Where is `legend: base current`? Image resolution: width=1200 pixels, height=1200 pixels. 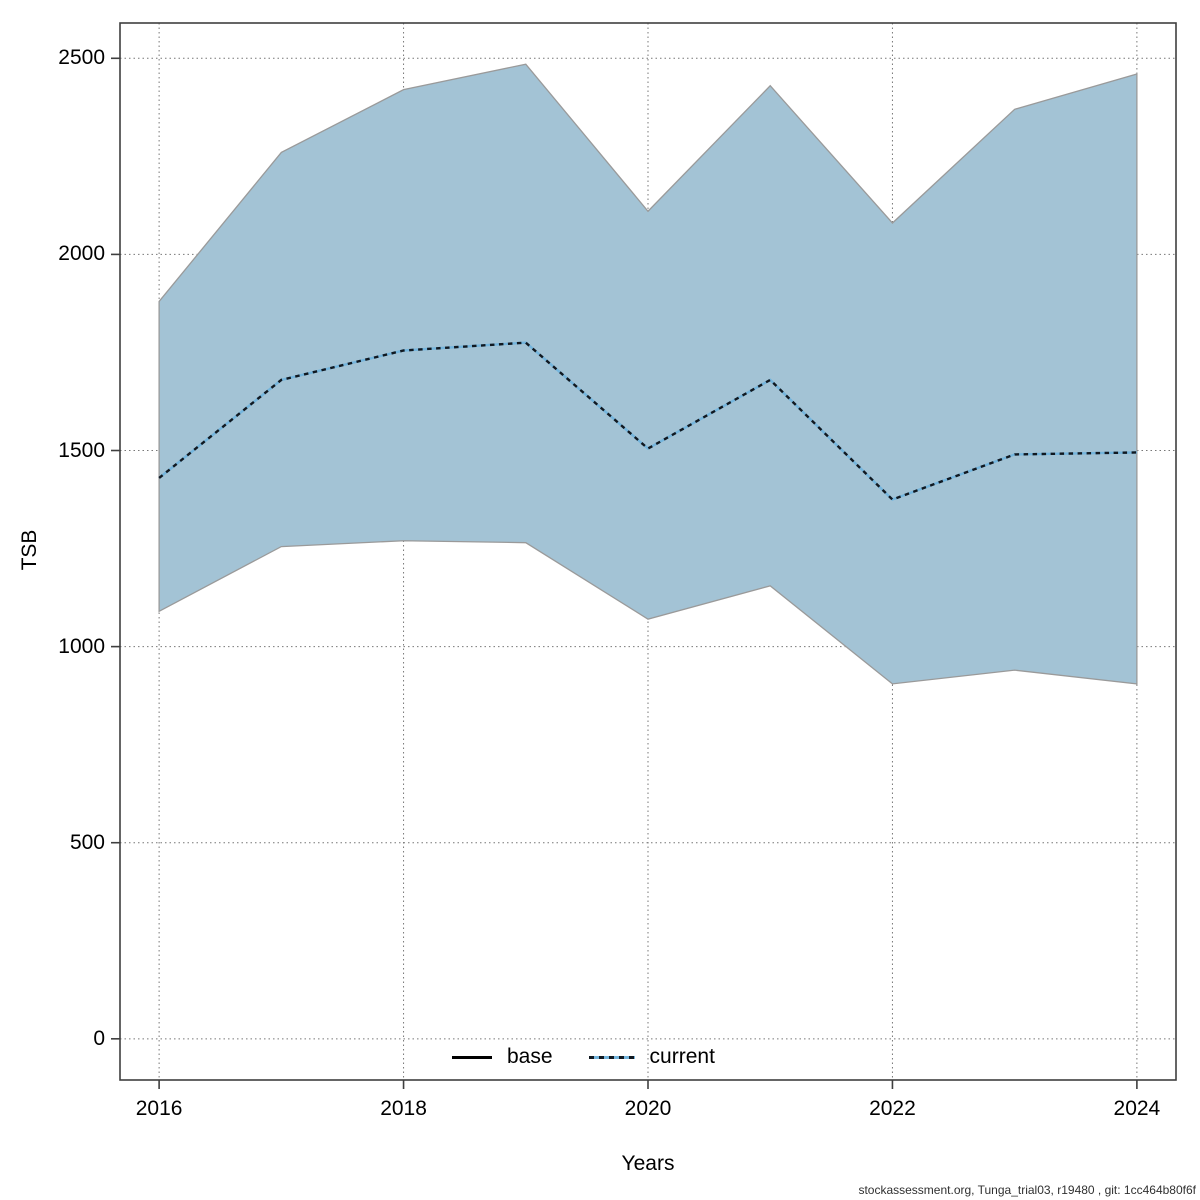
legend: base current is located at coordinates (583, 1057).